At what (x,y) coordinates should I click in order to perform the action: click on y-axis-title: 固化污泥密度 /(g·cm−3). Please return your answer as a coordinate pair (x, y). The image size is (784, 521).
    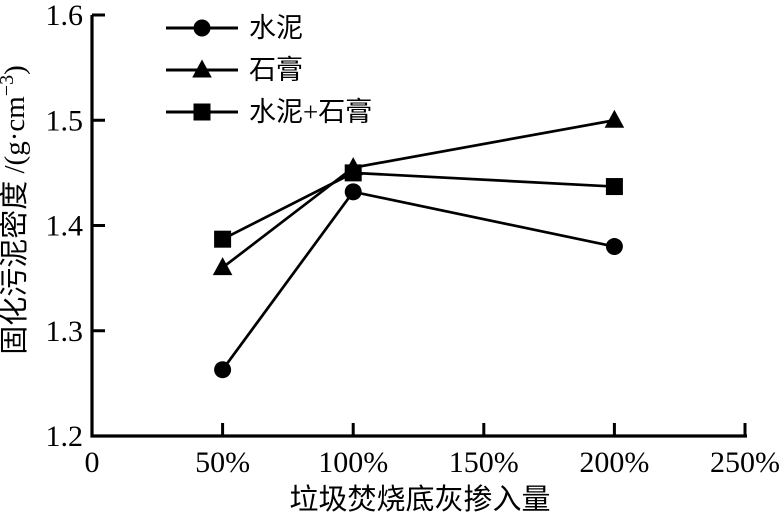
    Looking at the image, I should click on (15, 210).